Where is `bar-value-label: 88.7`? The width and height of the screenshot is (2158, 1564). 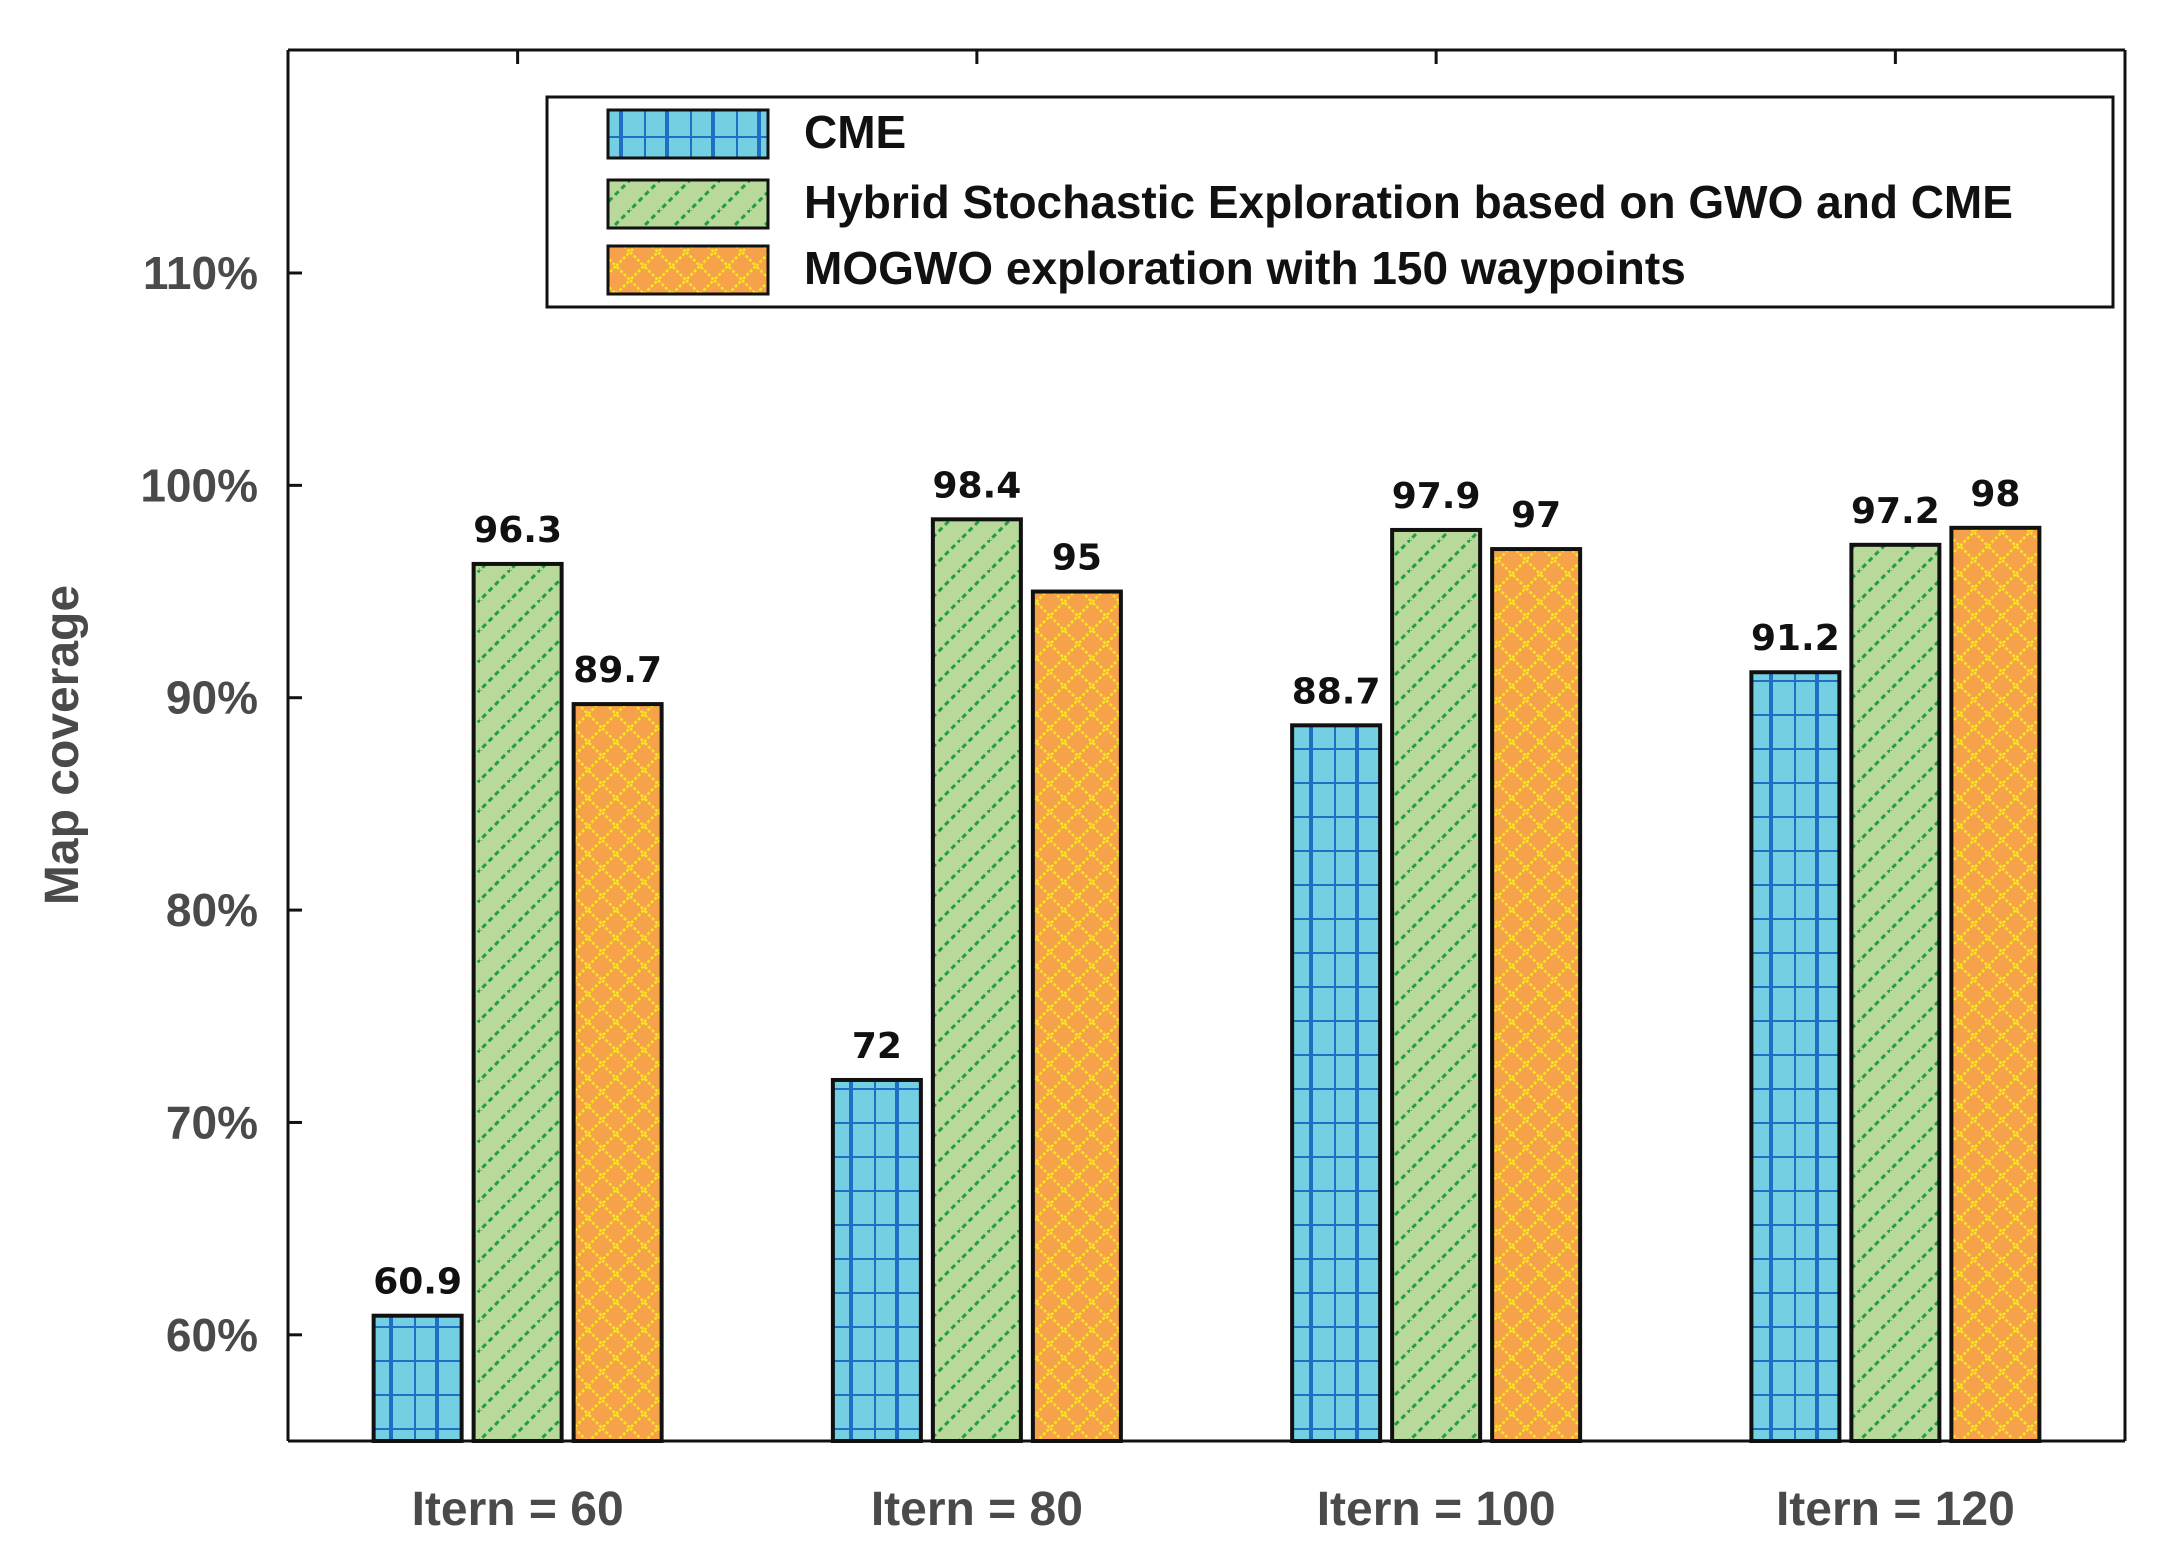 bar-value-label: 88.7 is located at coordinates (1336, 691).